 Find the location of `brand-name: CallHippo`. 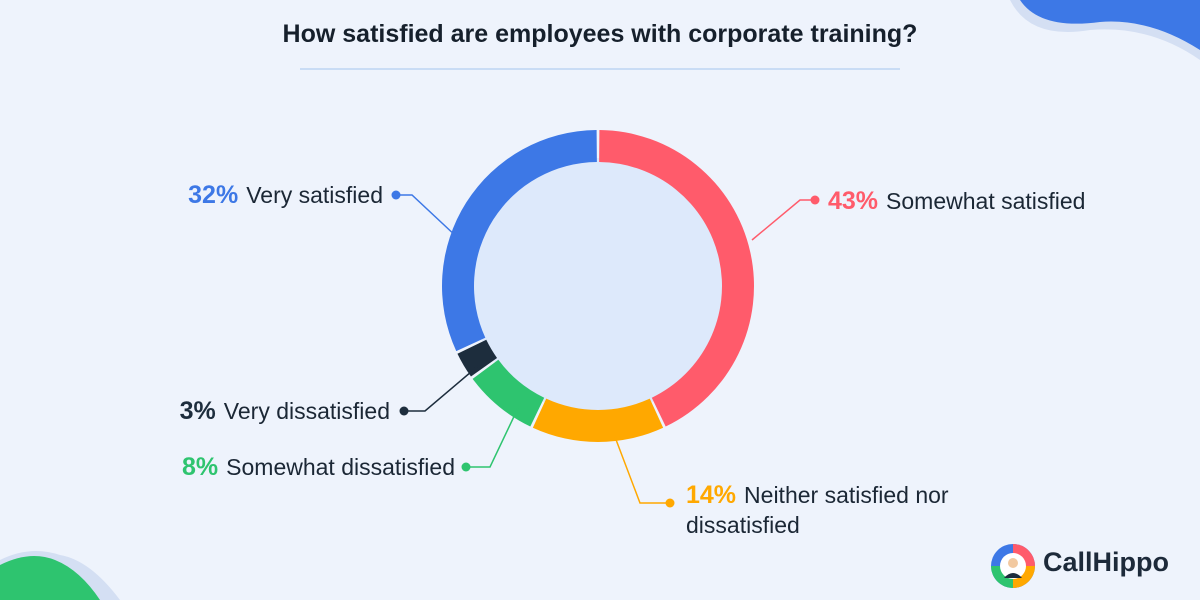

brand-name: CallHippo is located at coordinates (1106, 562).